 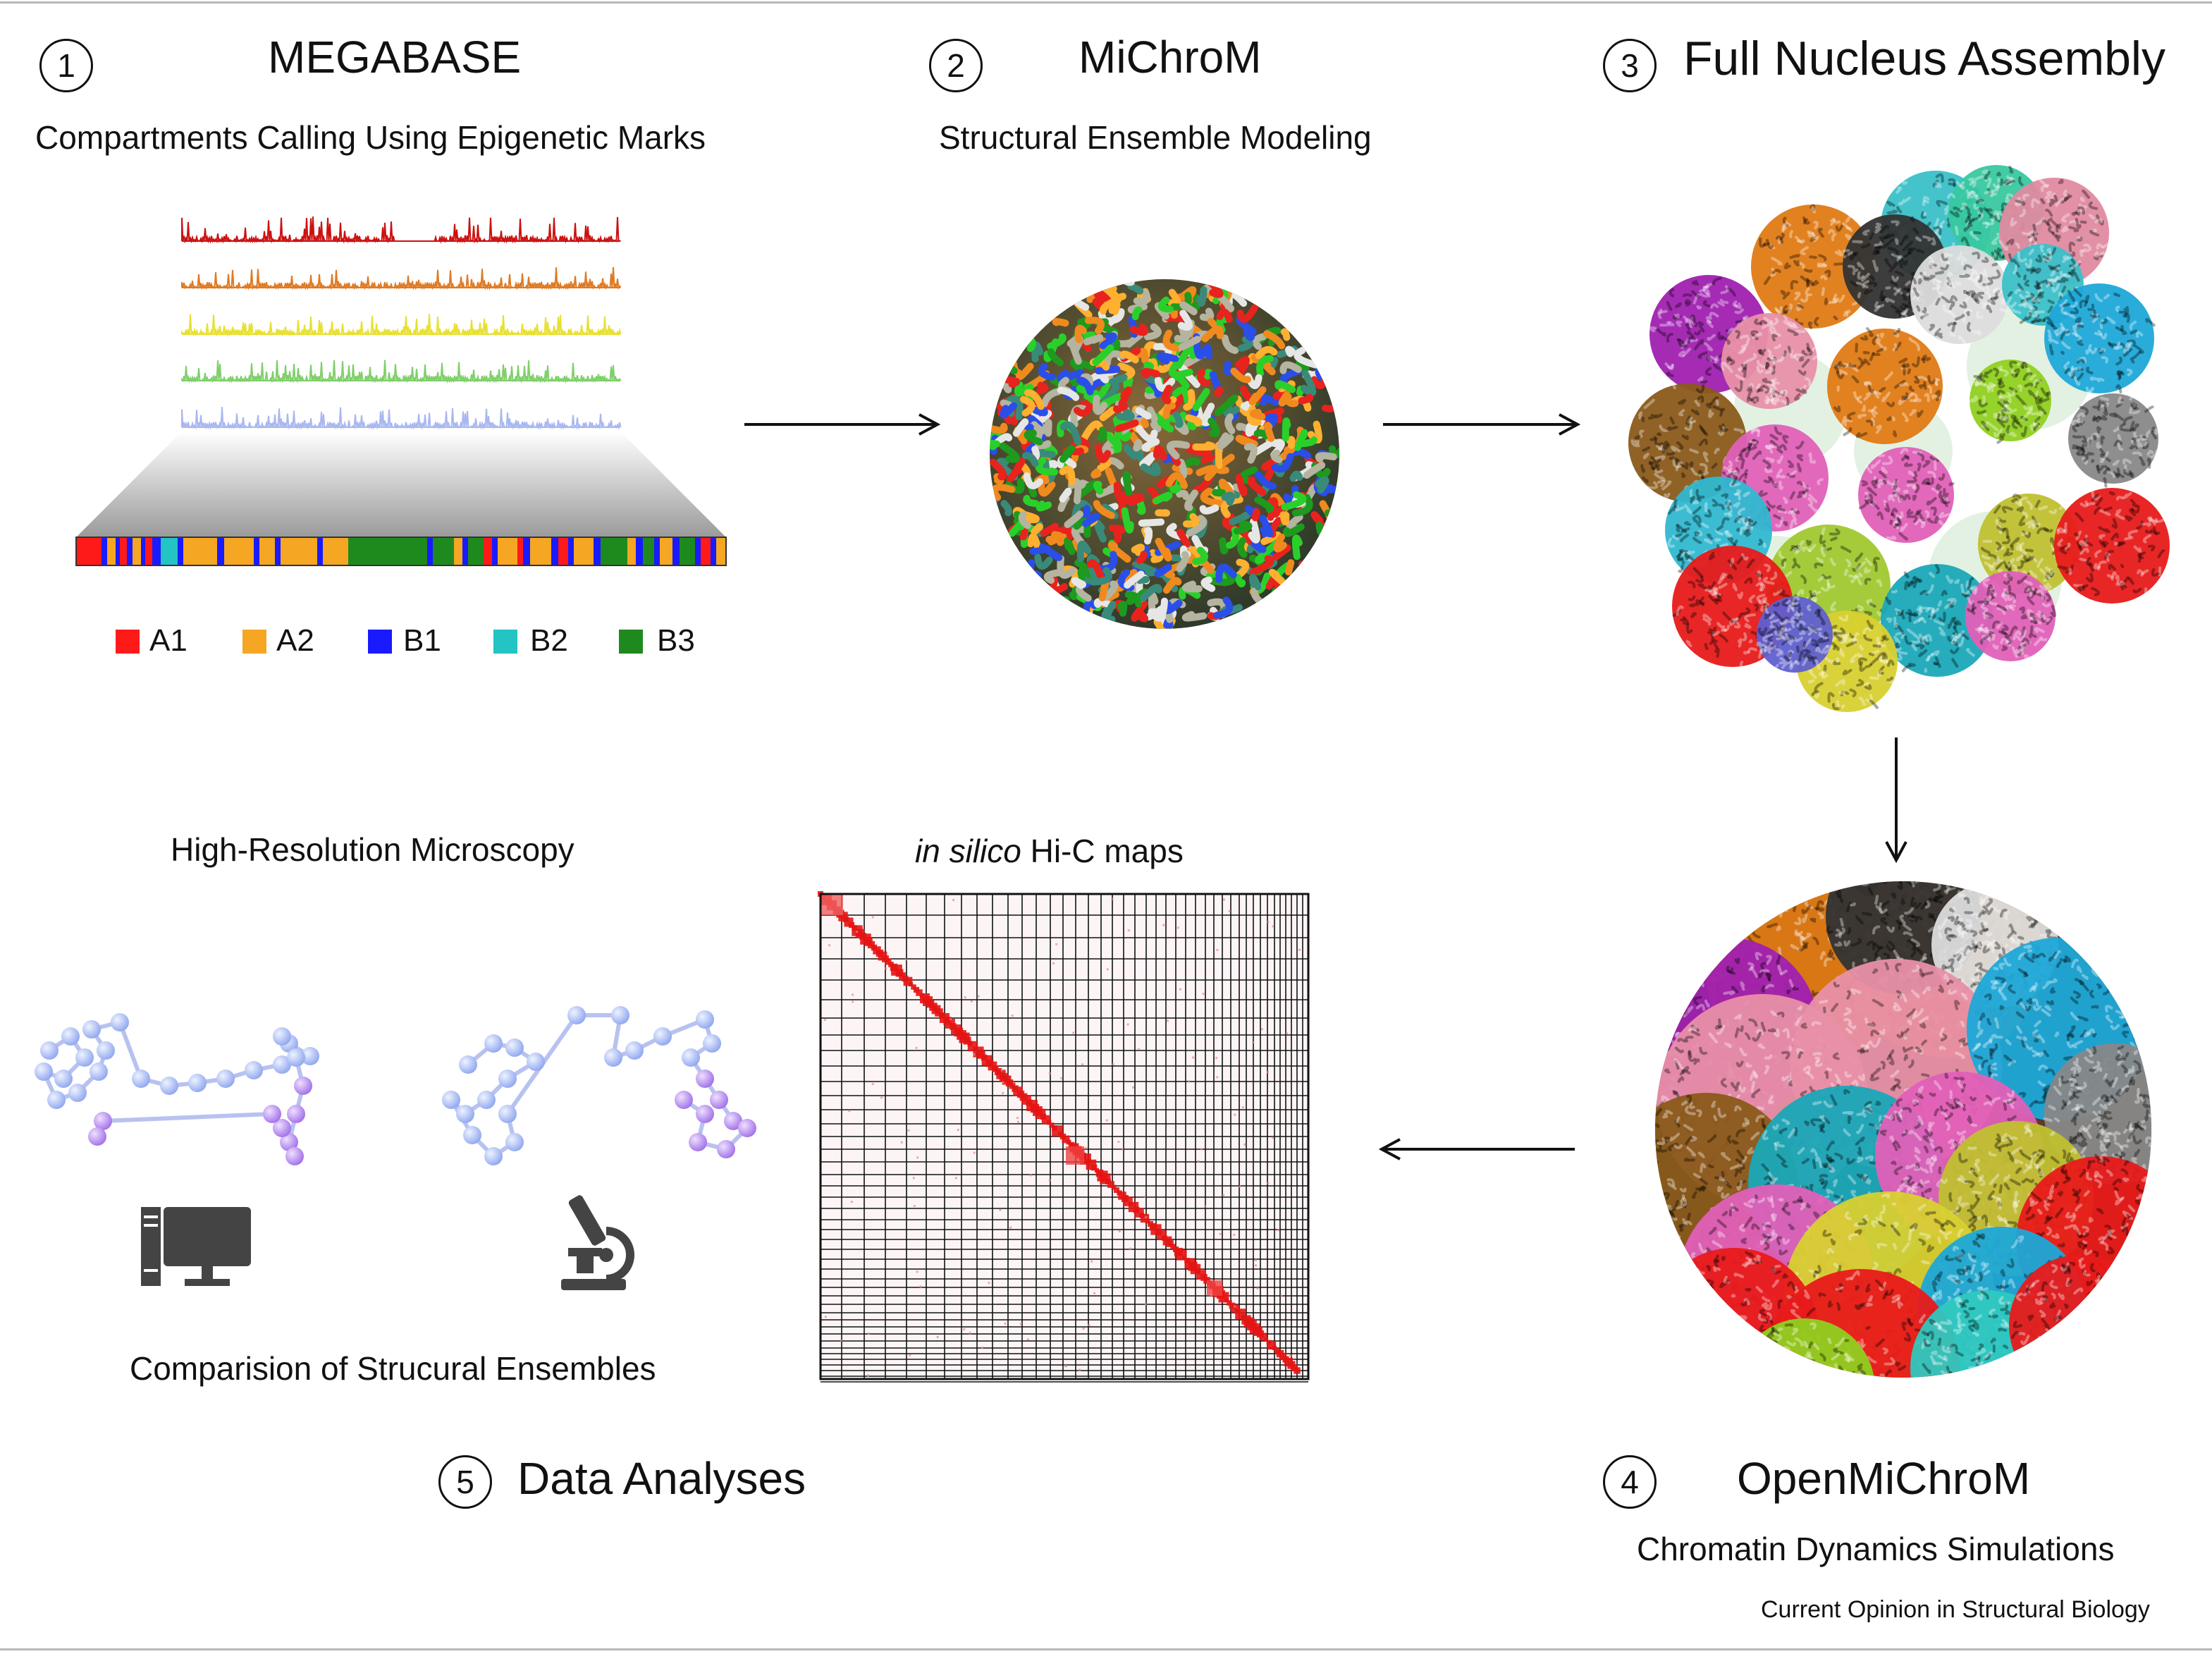 I want to click on microscopy-label: High-Resolution Microscopy, so click(x=372, y=849).